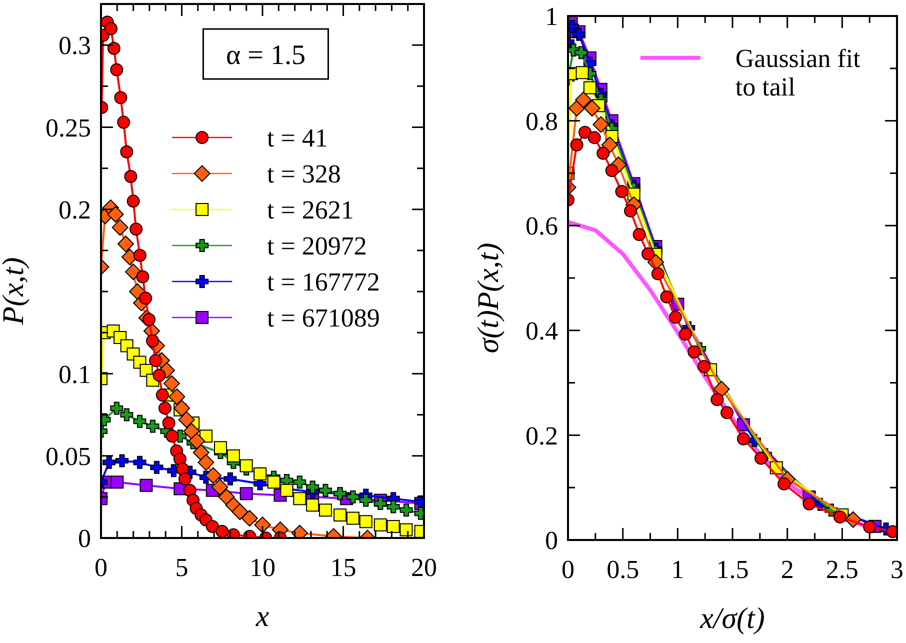 The height and width of the screenshot is (643, 906). I want to click on y-tick-label: 0.4, so click(542, 331).